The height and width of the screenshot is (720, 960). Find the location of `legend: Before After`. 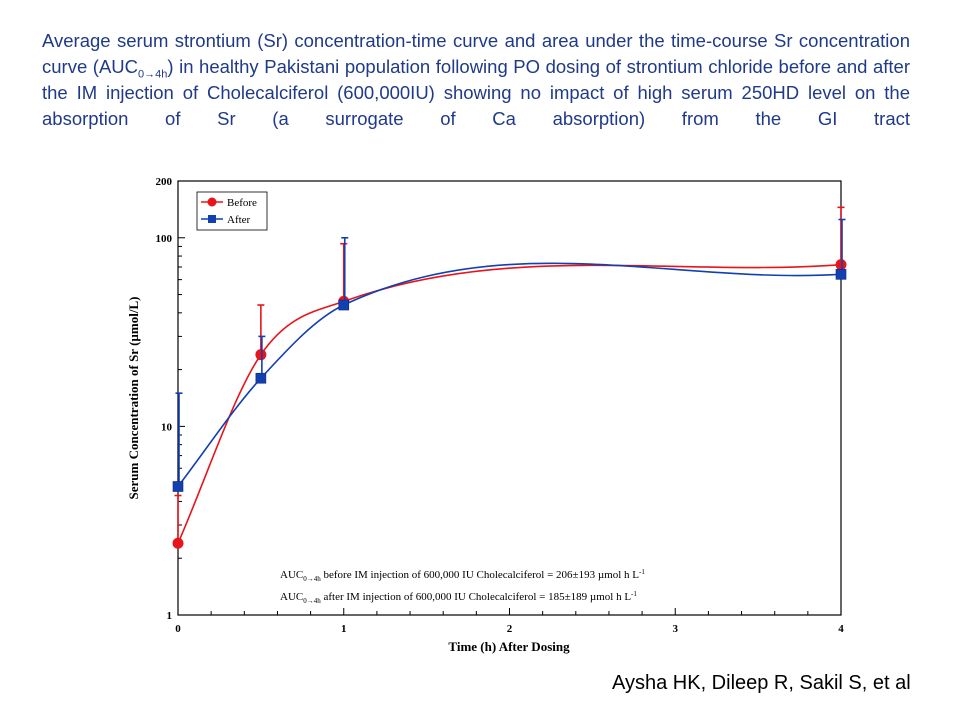

legend: Before After is located at coordinates (232, 211).